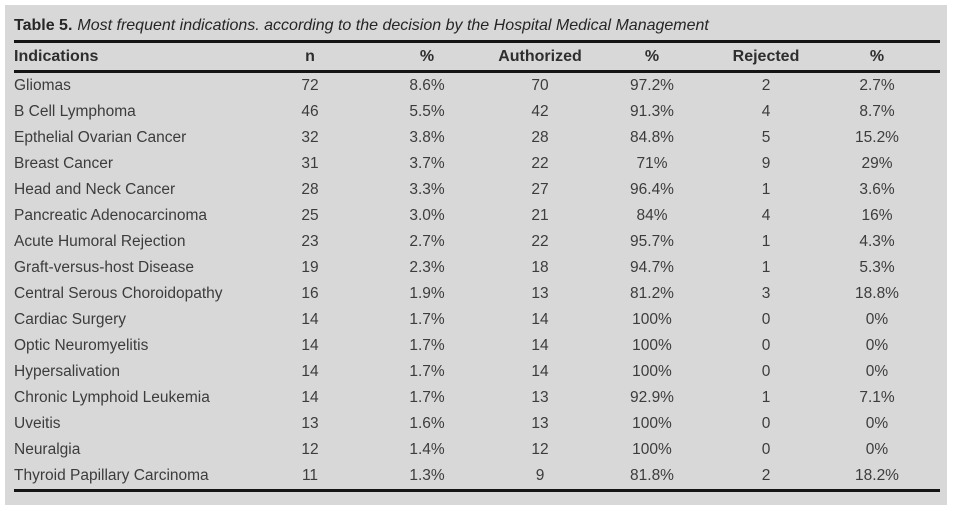 This screenshot has width=955, height=511. I want to click on value-cell: 92.9%, so click(652, 397).